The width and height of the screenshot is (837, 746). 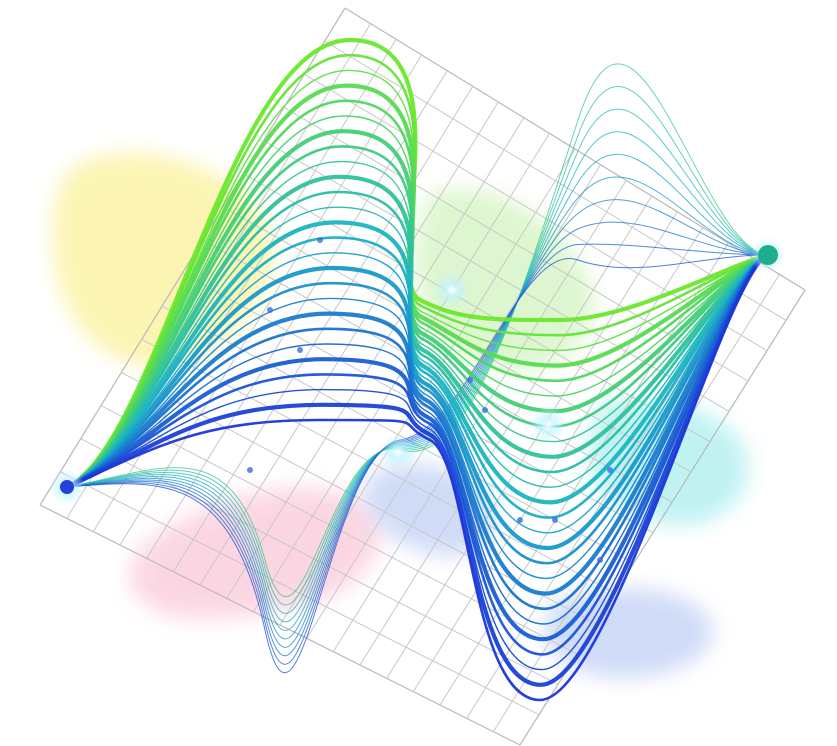 I want to click on start-node, so click(x=67, y=487).